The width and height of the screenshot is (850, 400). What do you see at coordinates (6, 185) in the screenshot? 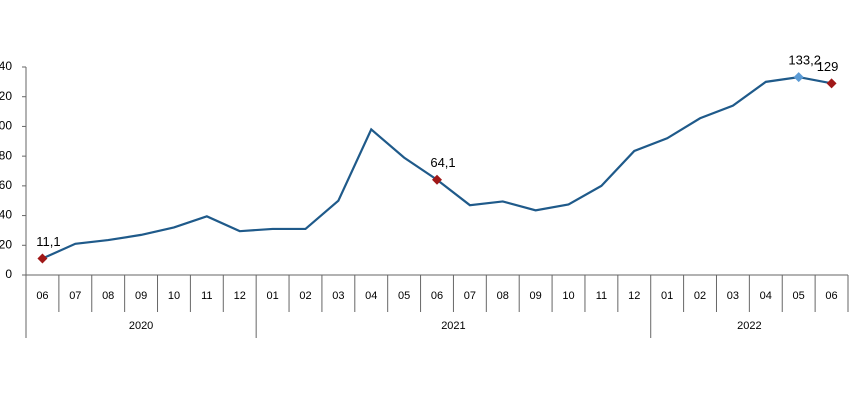
I see `y-tick-label: 60` at bounding box center [6, 185].